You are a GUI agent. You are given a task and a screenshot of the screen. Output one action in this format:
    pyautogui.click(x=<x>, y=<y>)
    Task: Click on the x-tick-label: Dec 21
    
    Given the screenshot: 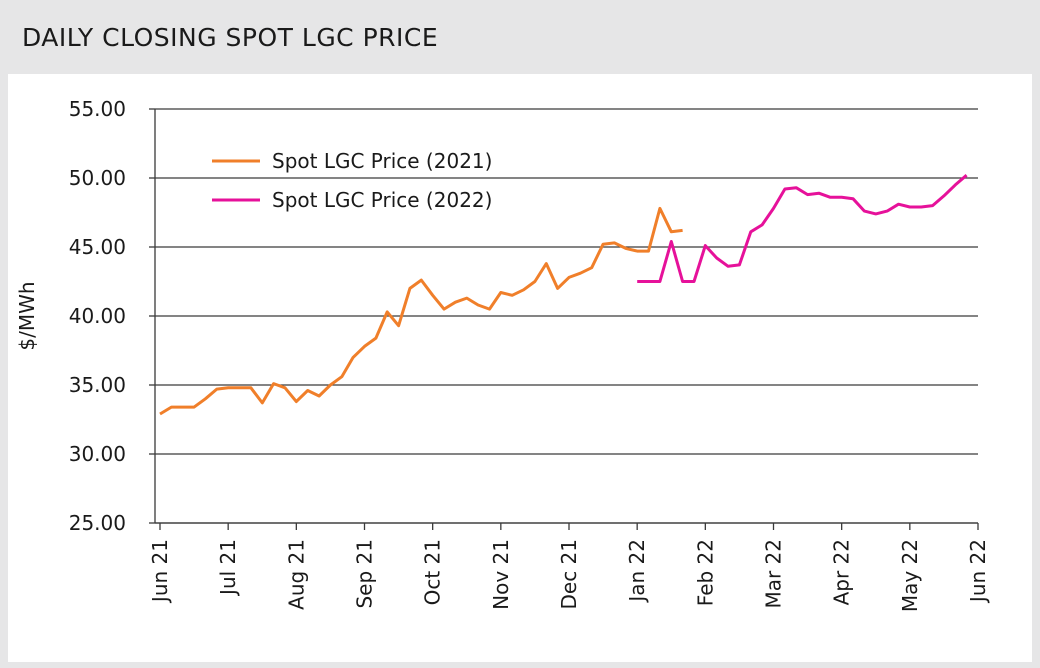 What is the action you would take?
    pyautogui.click(x=569, y=574)
    